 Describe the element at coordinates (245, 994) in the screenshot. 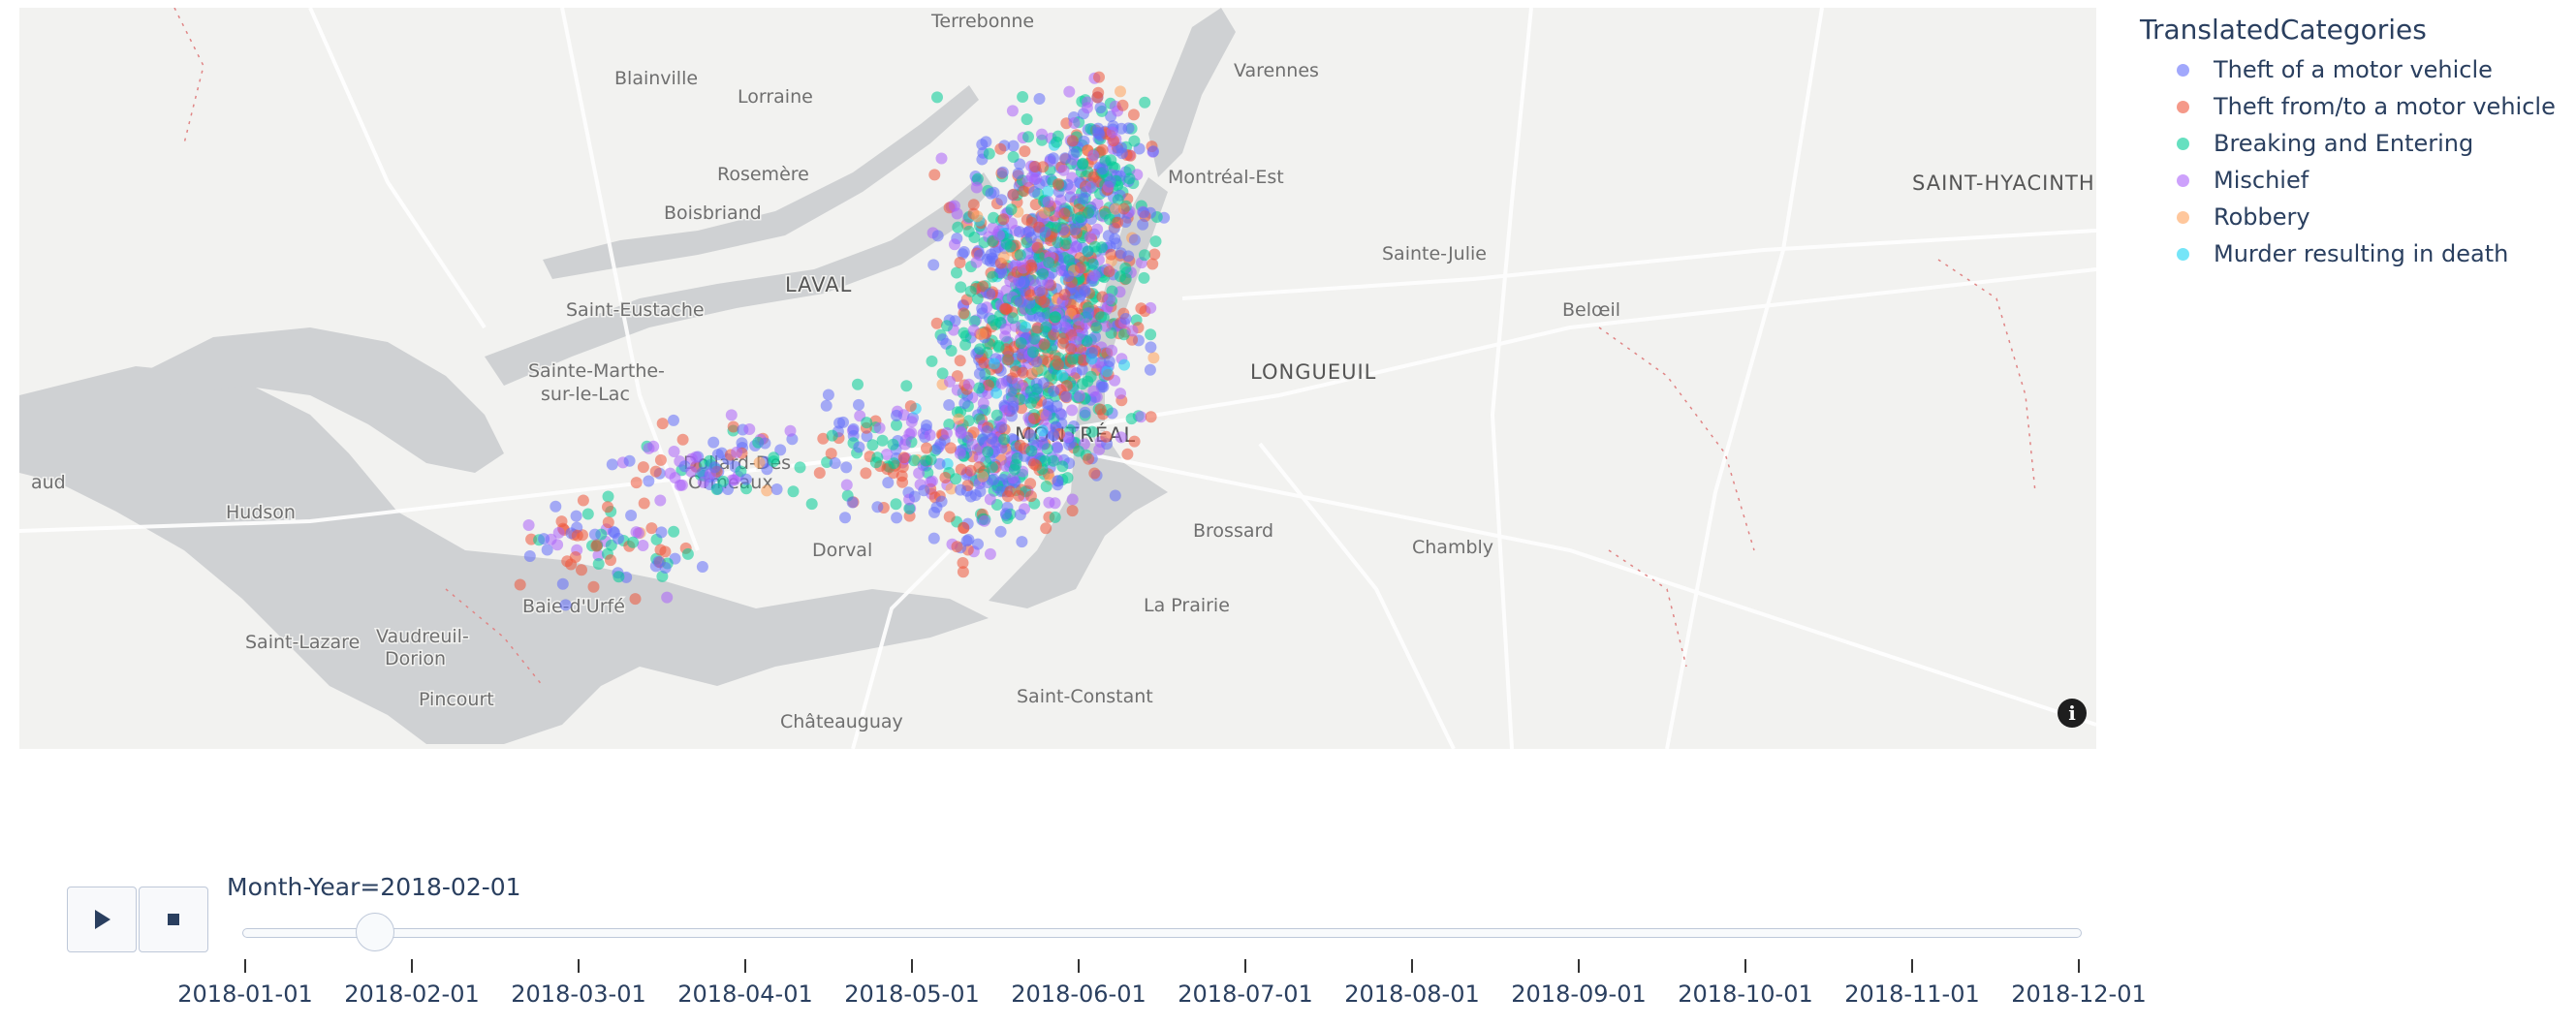

I see `slider-tick-label: 2018-01-01` at that location.